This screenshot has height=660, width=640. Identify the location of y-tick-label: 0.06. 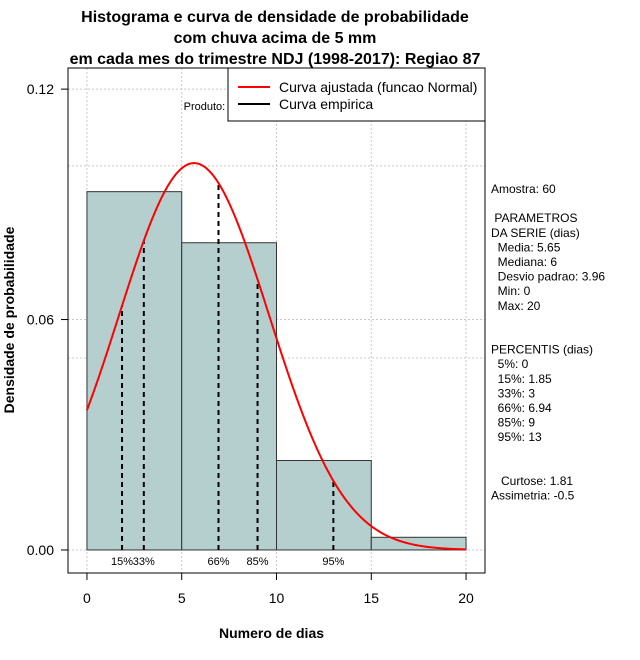
(40, 320).